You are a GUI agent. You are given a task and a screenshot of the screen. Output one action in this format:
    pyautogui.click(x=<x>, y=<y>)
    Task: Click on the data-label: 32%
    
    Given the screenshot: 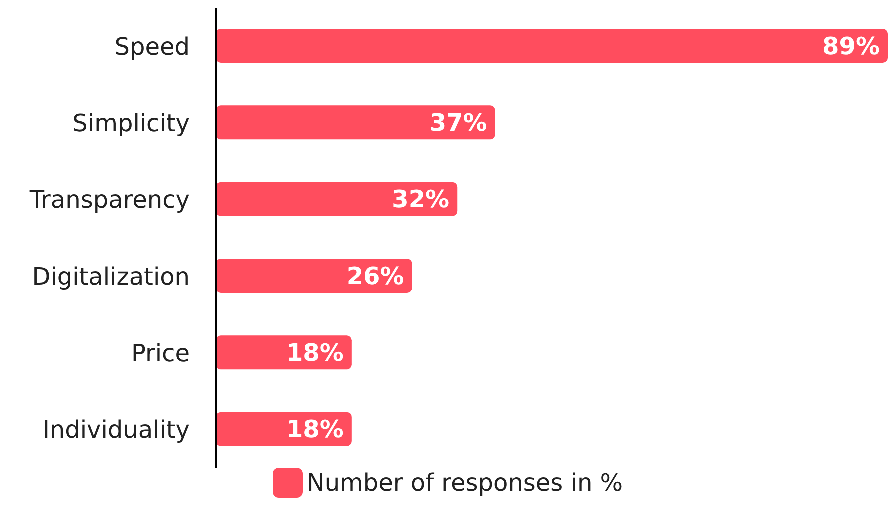 What is the action you would take?
    pyautogui.click(x=421, y=200)
    